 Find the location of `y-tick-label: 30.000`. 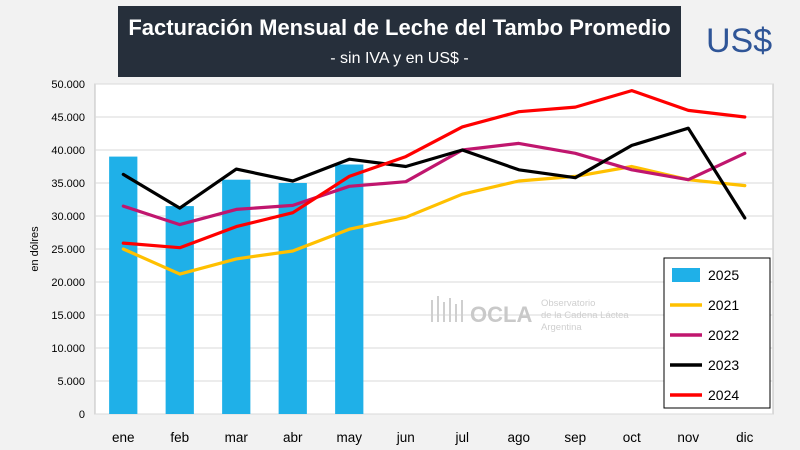

y-tick-label: 30.000 is located at coordinates (68, 217).